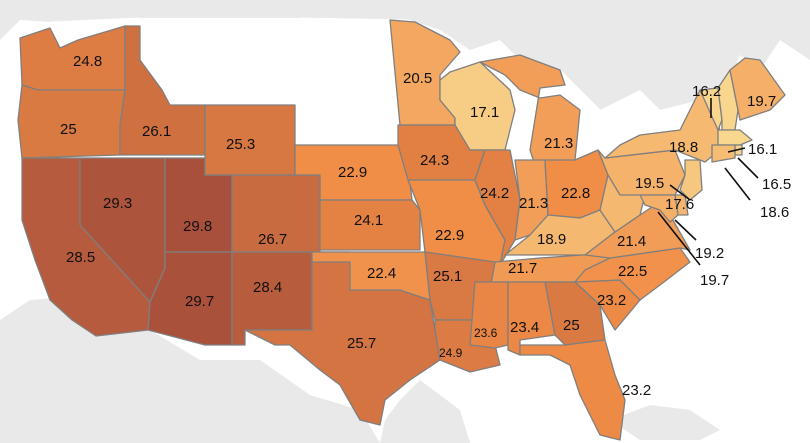 The height and width of the screenshot is (443, 810). What do you see at coordinates (761, 101) in the screenshot?
I see `label-me: 19.7` at bounding box center [761, 101].